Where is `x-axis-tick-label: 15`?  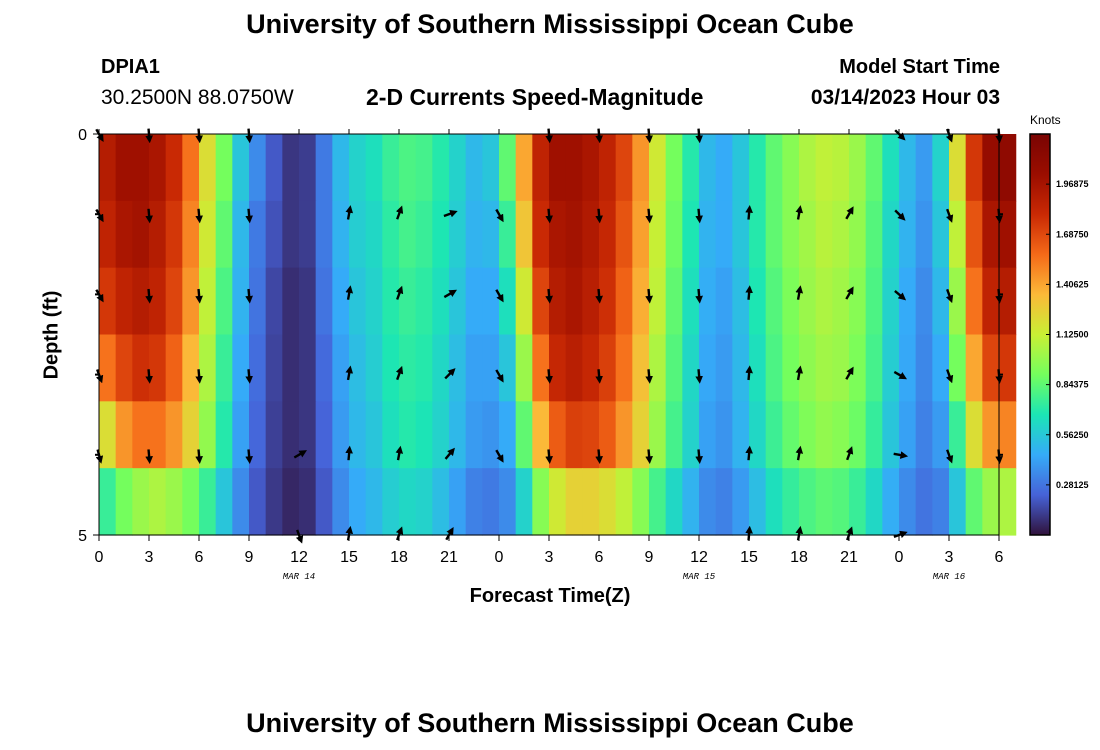 x-axis-tick-label: 15 is located at coordinates (349, 557).